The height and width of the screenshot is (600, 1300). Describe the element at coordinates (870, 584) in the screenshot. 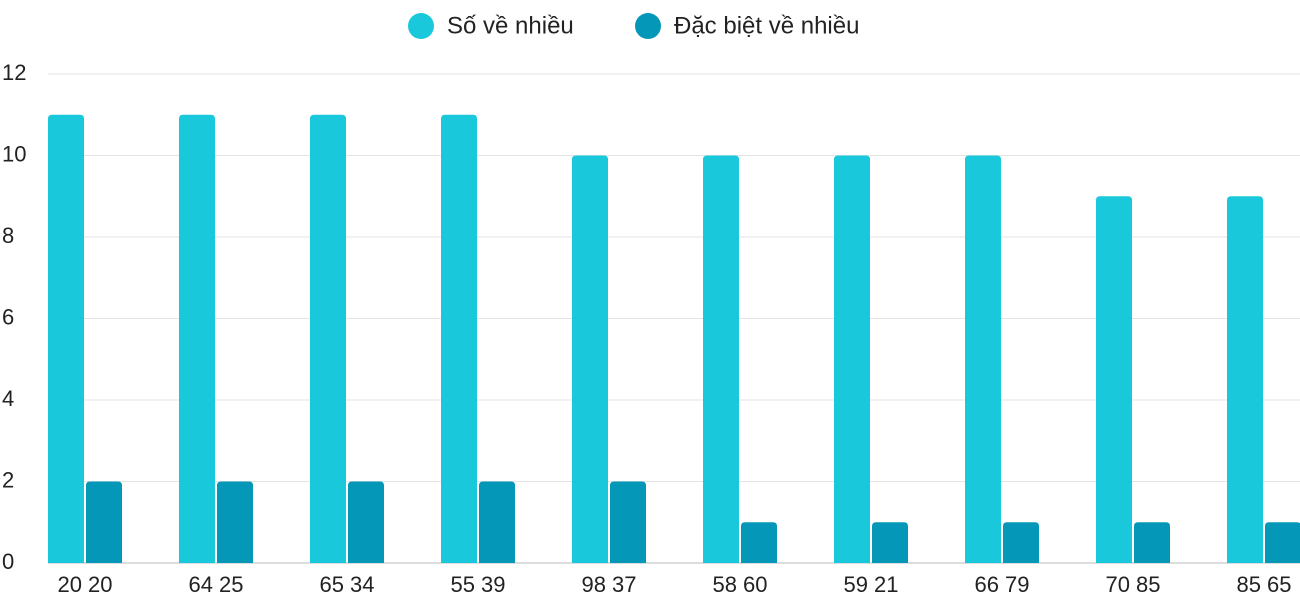

I see `x-tick-label: 59 21` at that location.